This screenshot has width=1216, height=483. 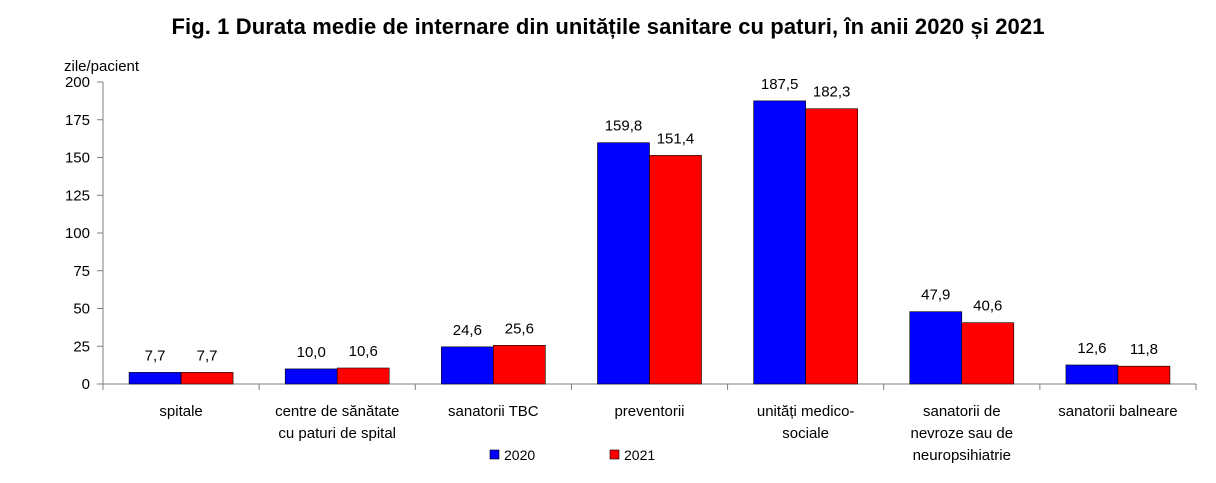 I want to click on category-label-line: nevroze sau de, so click(x=961, y=433).